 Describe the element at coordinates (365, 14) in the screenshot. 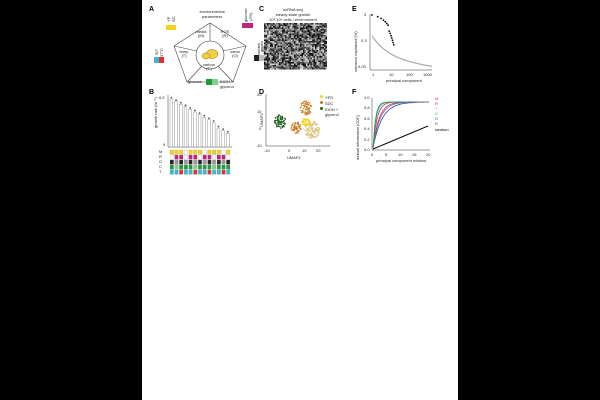

I see `e-ytick-3: 3` at that location.